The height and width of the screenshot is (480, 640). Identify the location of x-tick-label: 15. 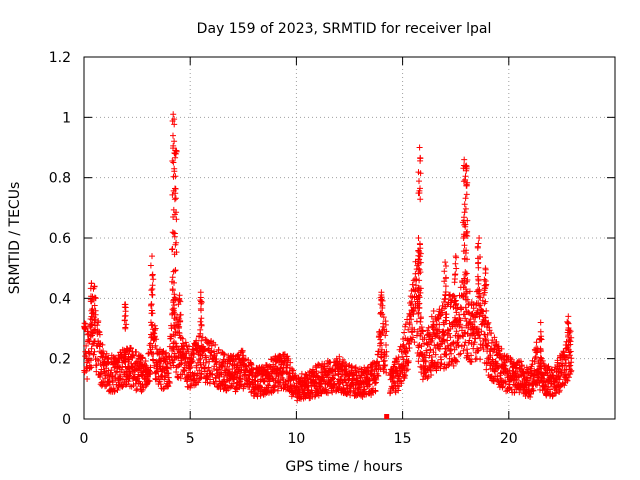
(403, 439).